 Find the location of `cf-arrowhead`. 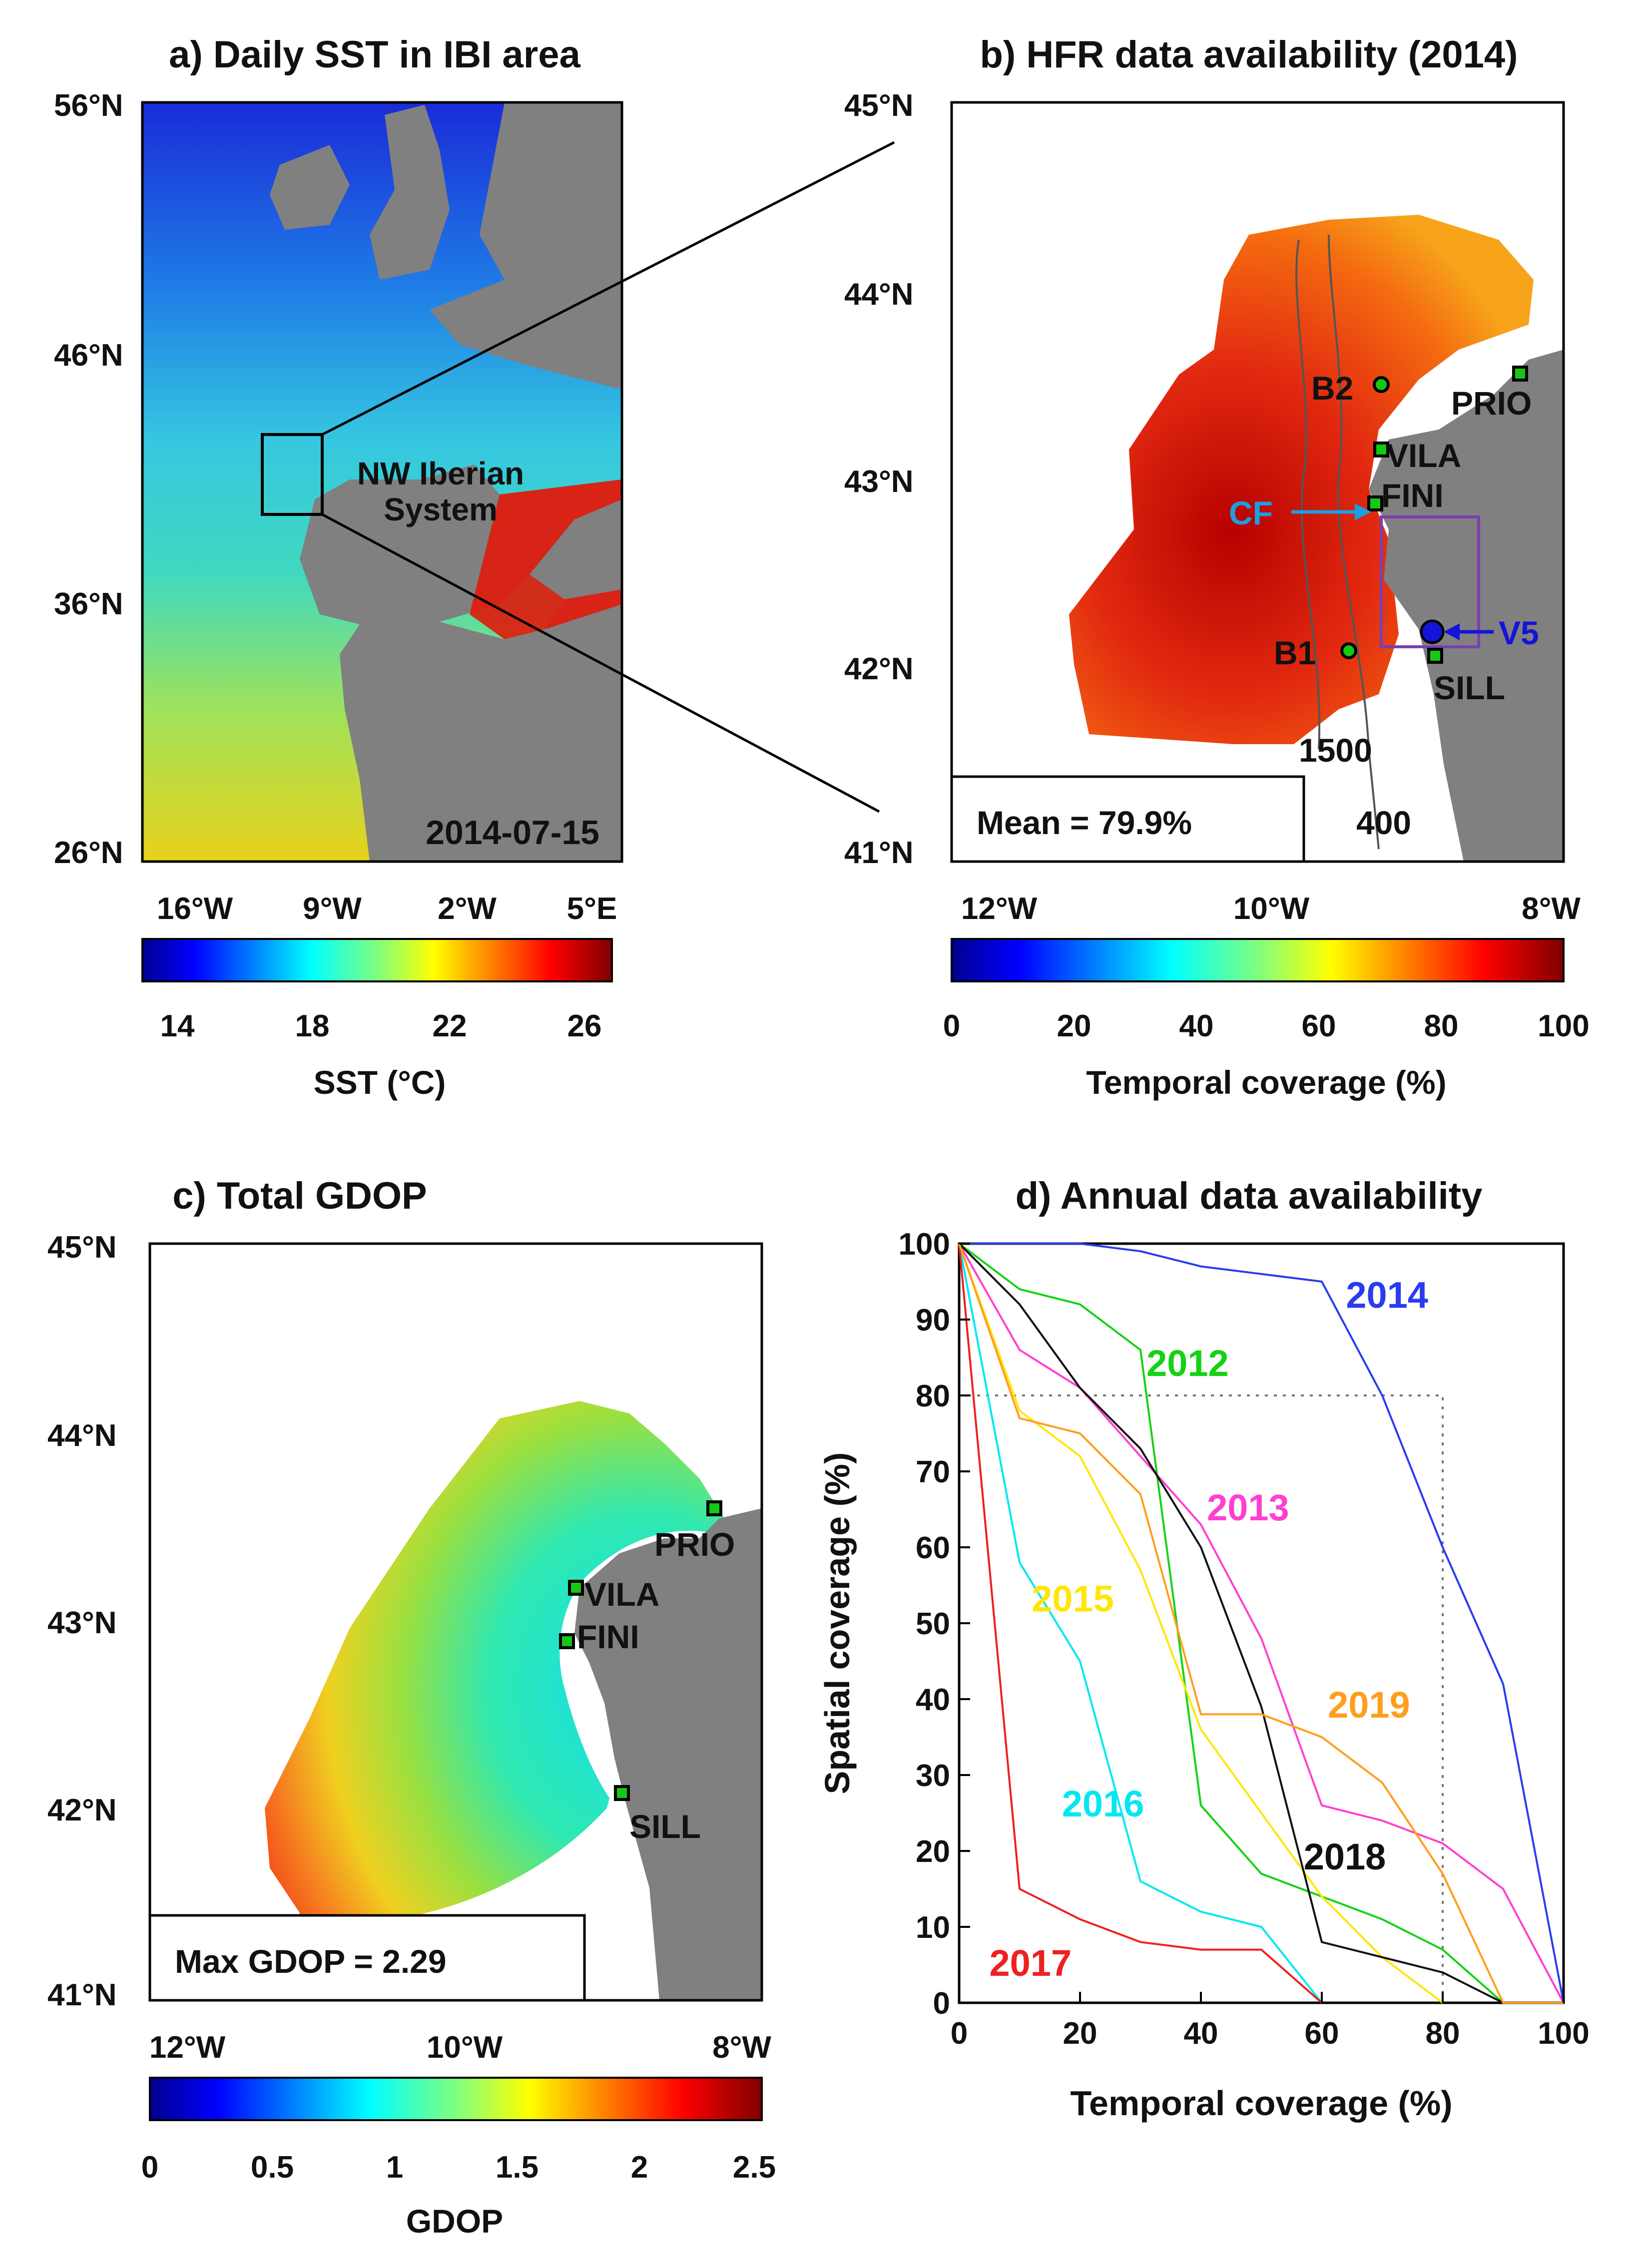

cf-arrowhead is located at coordinates (1363, 511).